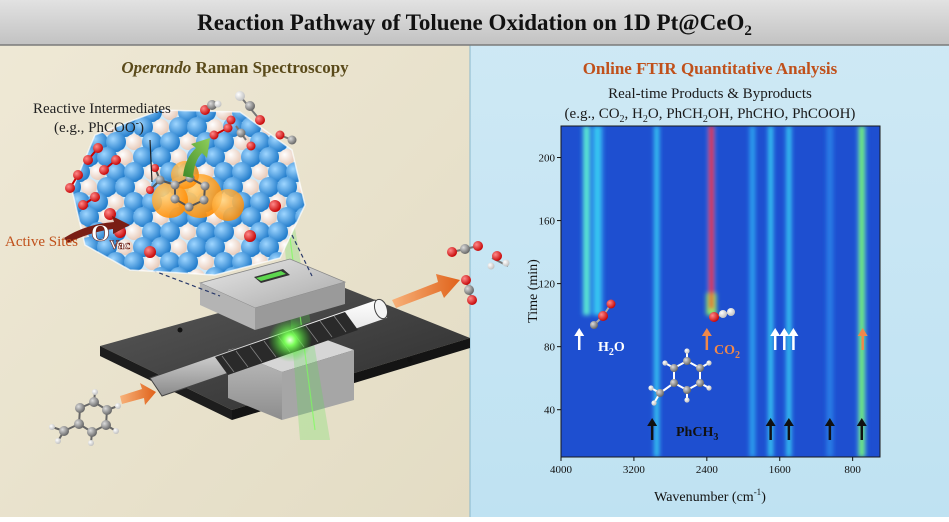  What do you see at coordinates (722, 315) in the screenshot?
I see `co2-molecule-icon` at bounding box center [722, 315].